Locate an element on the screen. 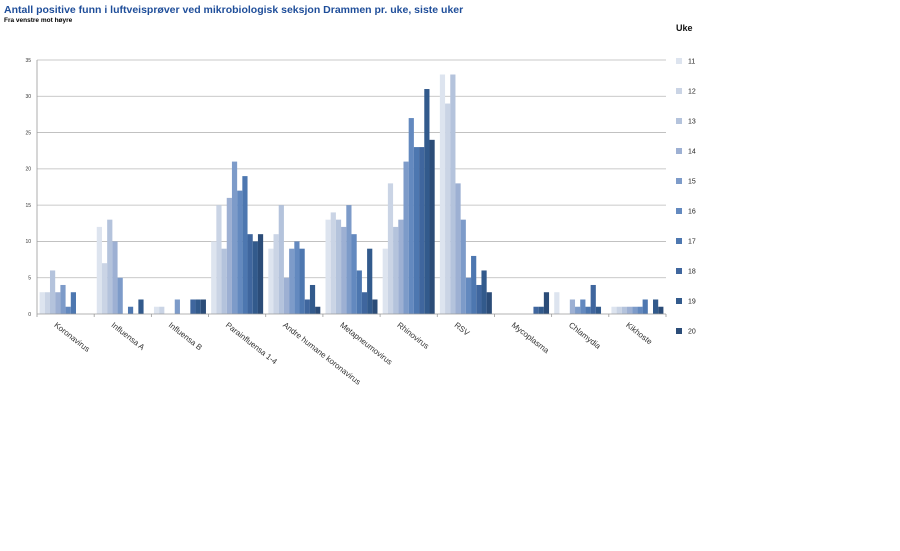  x-category-label: RSV is located at coordinates (462, 329).